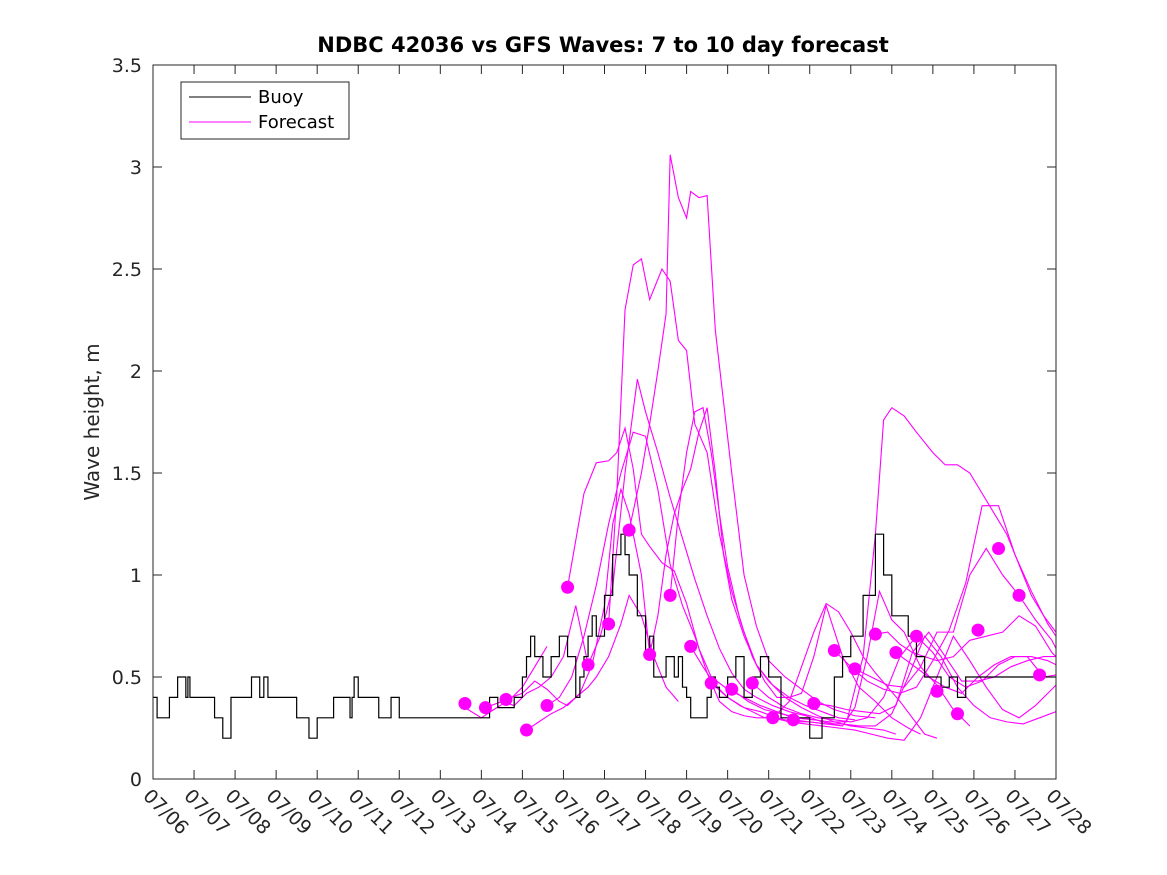 The image size is (1167, 875). What do you see at coordinates (127, 678) in the screenshot?
I see `y-tick-label: 0.5` at bounding box center [127, 678].